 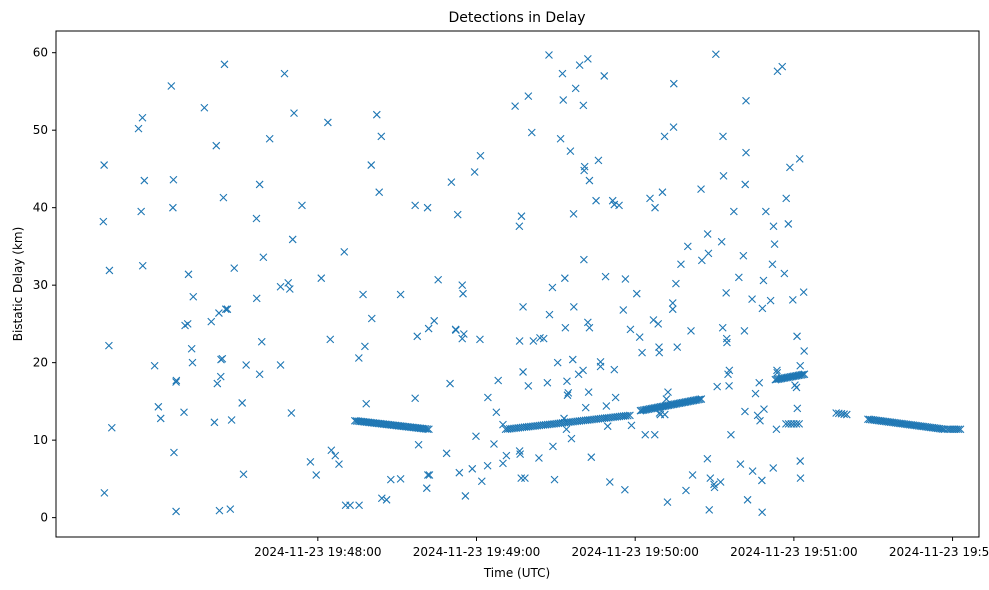 I want to click on y-tick-label: 10, so click(x=40, y=440).